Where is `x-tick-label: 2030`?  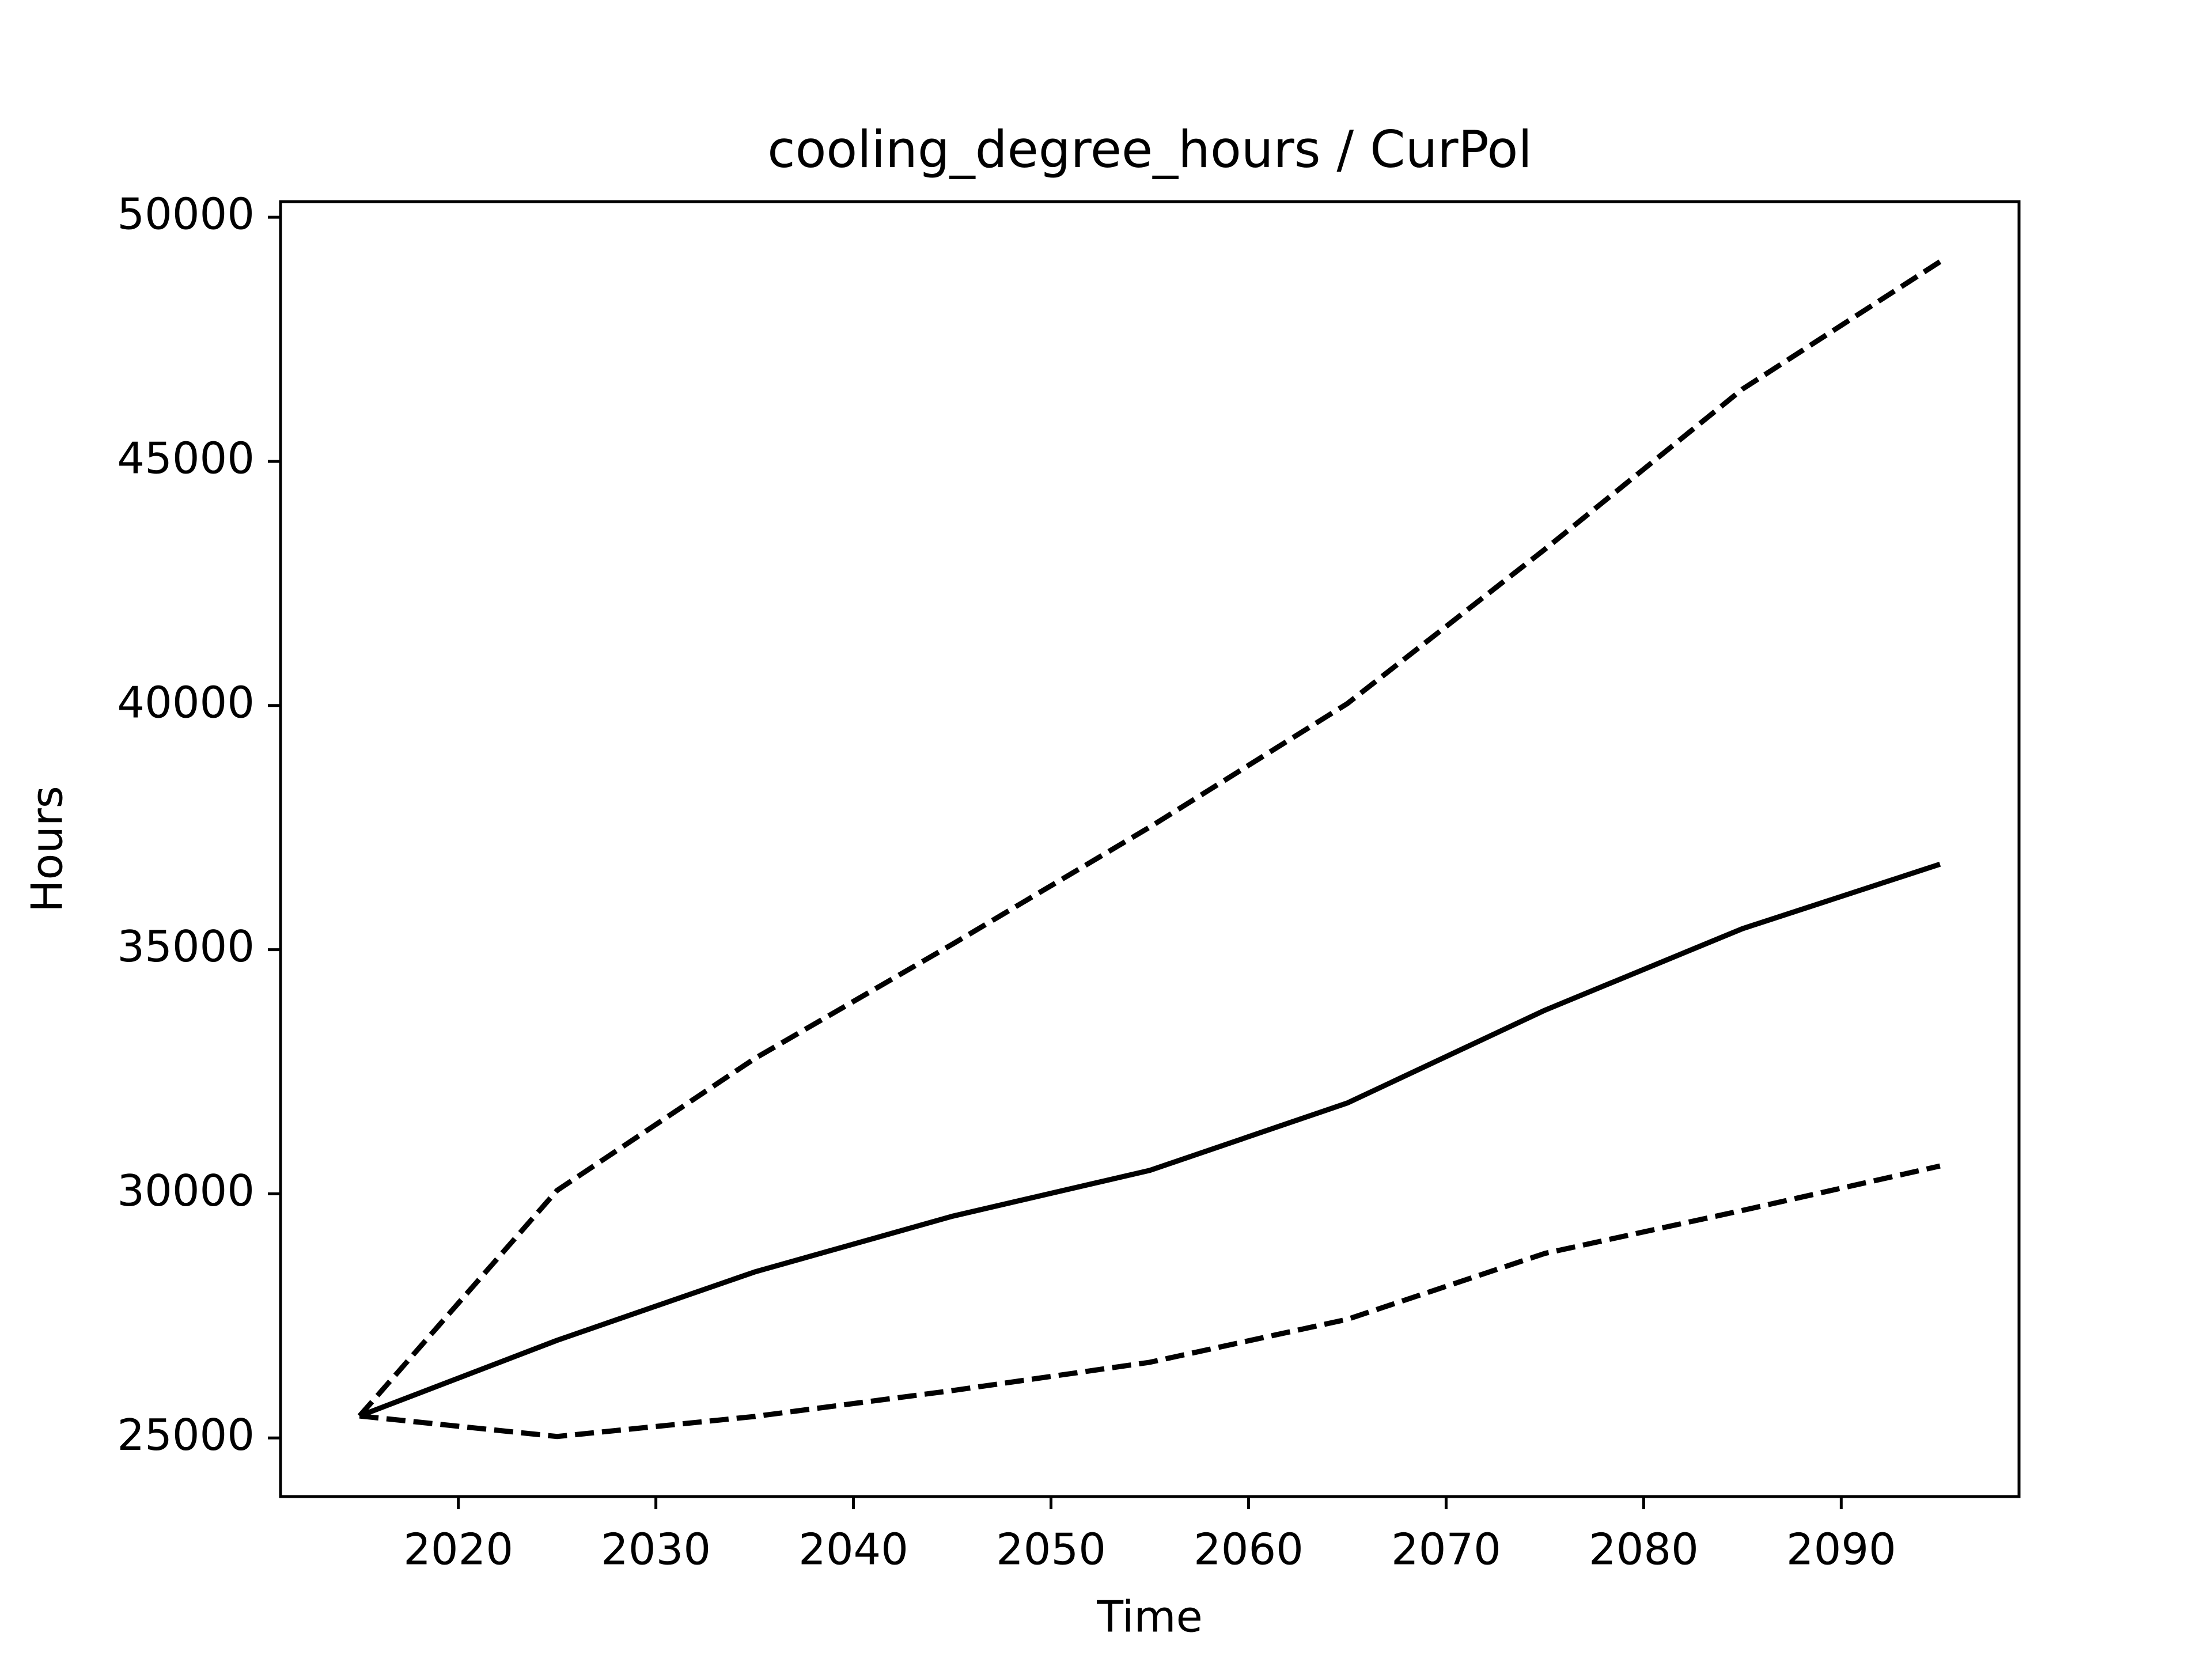
x-tick-label: 2030 is located at coordinates (656, 1549).